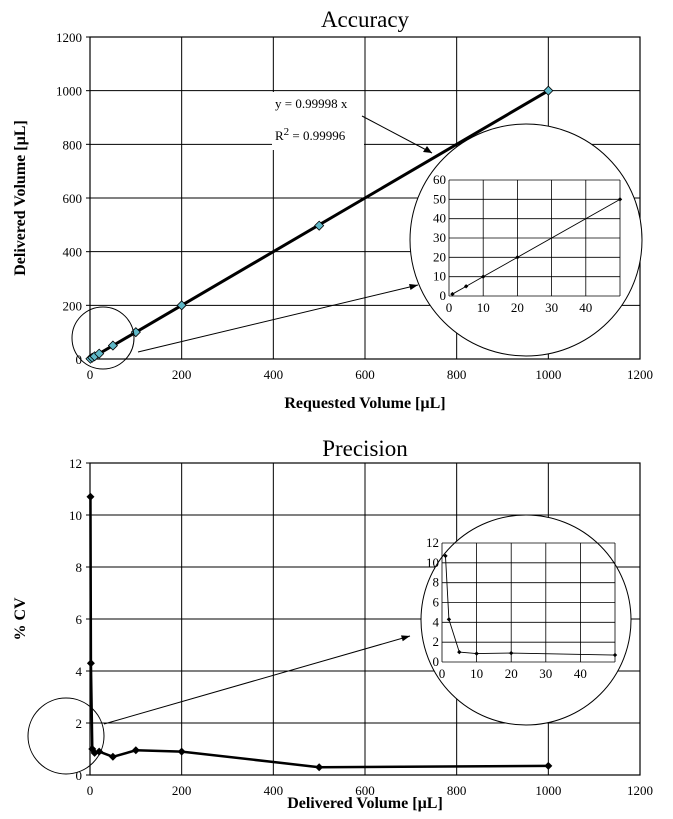 Image resolution: width=673 pixels, height=819 pixels. Describe the element at coordinates (365, 448) in the screenshot. I see `chart-title: Precision` at that location.